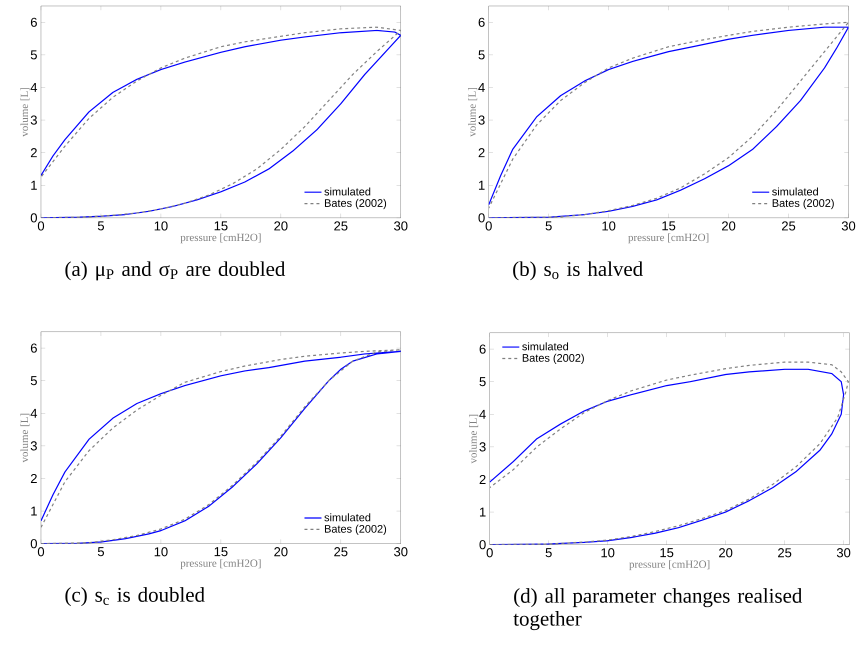 This screenshot has height=654, width=859. Describe the element at coordinates (135, 596) in the screenshot. I see `text: (c) s$_{c}$ is doubled` at that location.